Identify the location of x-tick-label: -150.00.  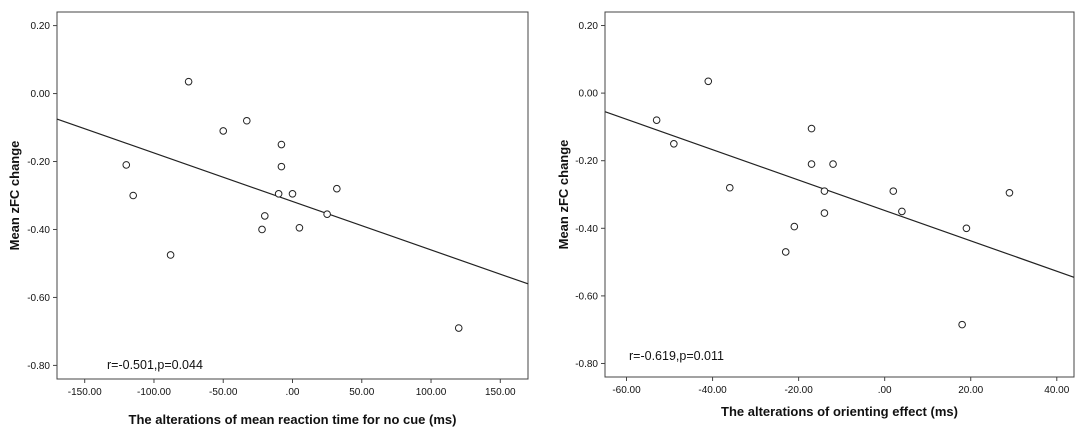
(85, 392).